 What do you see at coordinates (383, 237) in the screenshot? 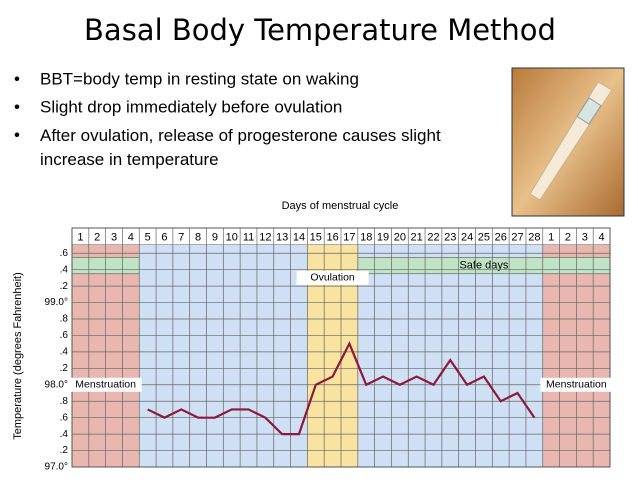
I see `x-tick-label: 19` at bounding box center [383, 237].